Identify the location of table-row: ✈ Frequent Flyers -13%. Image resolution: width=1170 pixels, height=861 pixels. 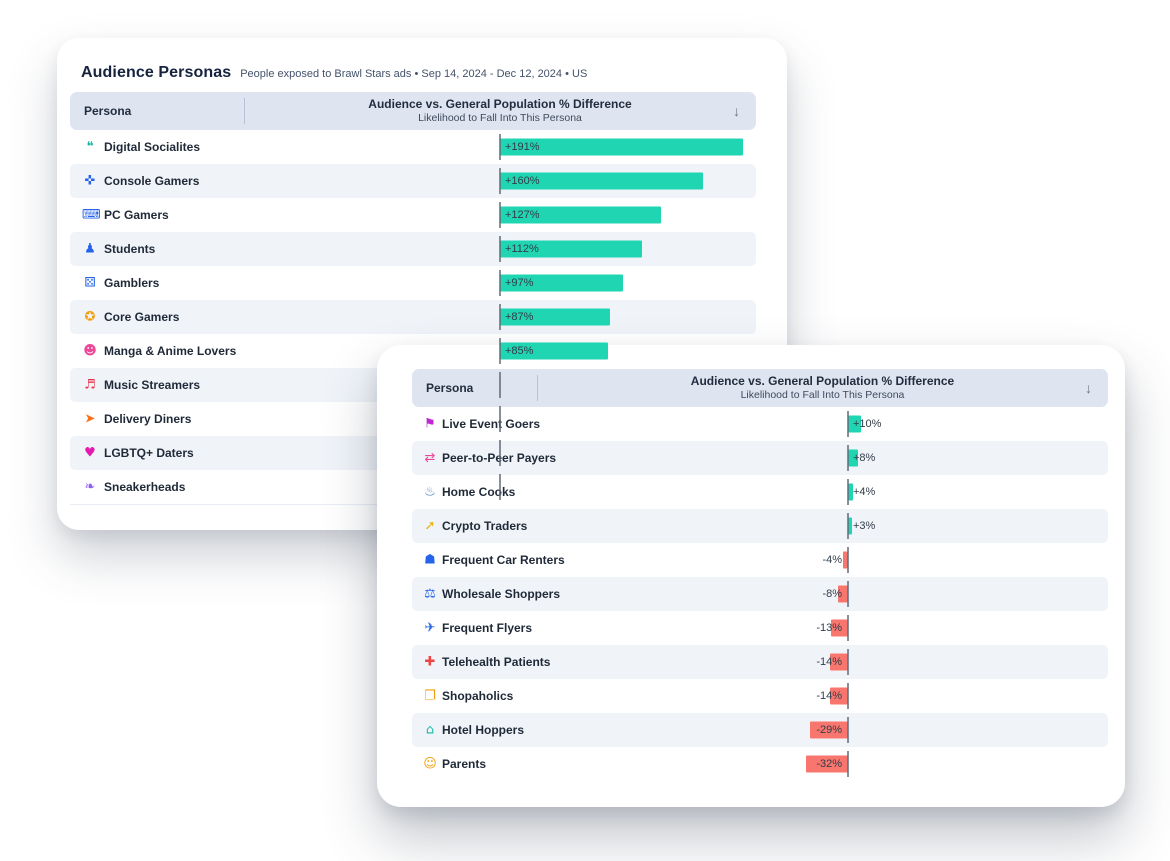
(760, 628).